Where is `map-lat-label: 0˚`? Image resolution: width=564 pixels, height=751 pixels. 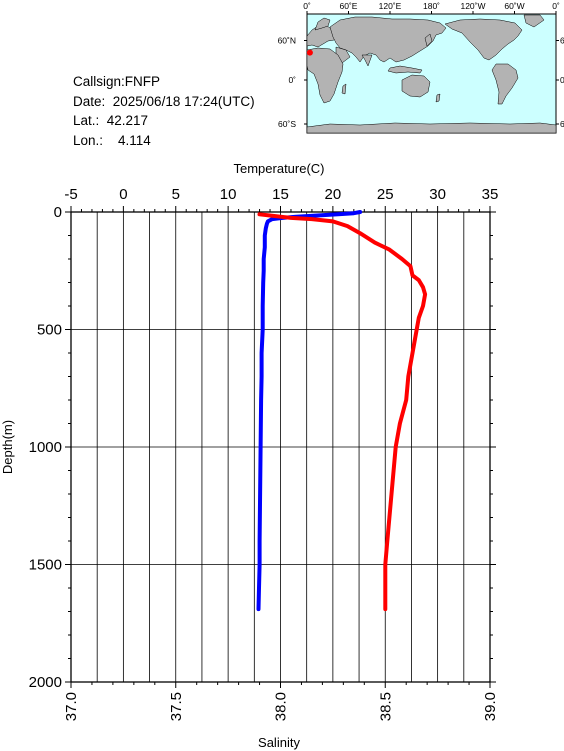
map-lat-label: 0˚ is located at coordinates (292, 80).